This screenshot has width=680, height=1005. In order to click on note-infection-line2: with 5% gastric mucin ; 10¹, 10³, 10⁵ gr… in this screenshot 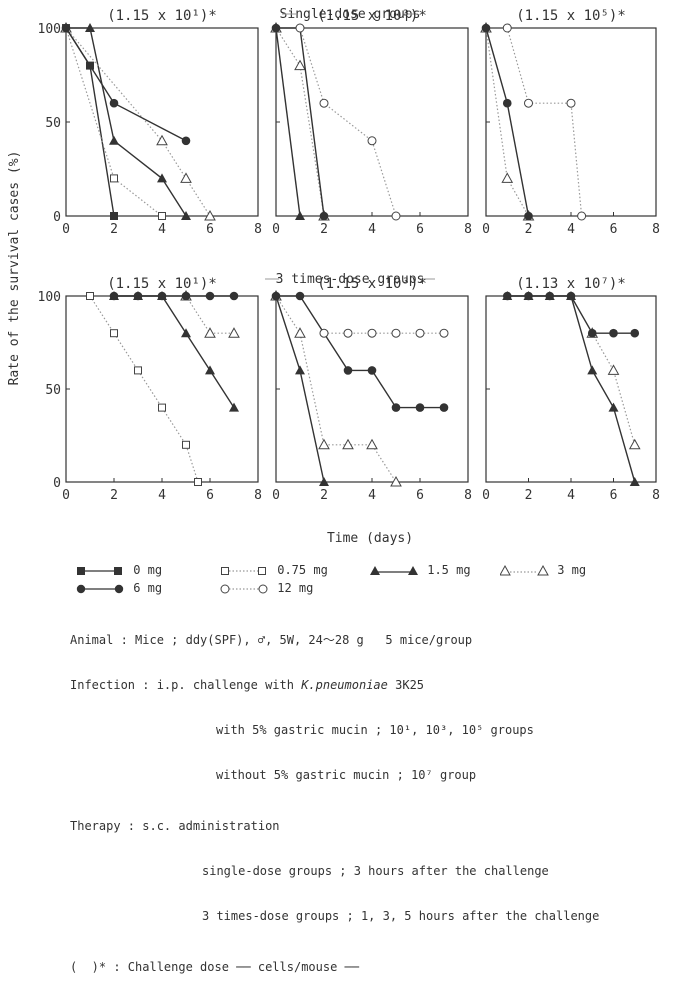, I will do `click(370, 730)`.